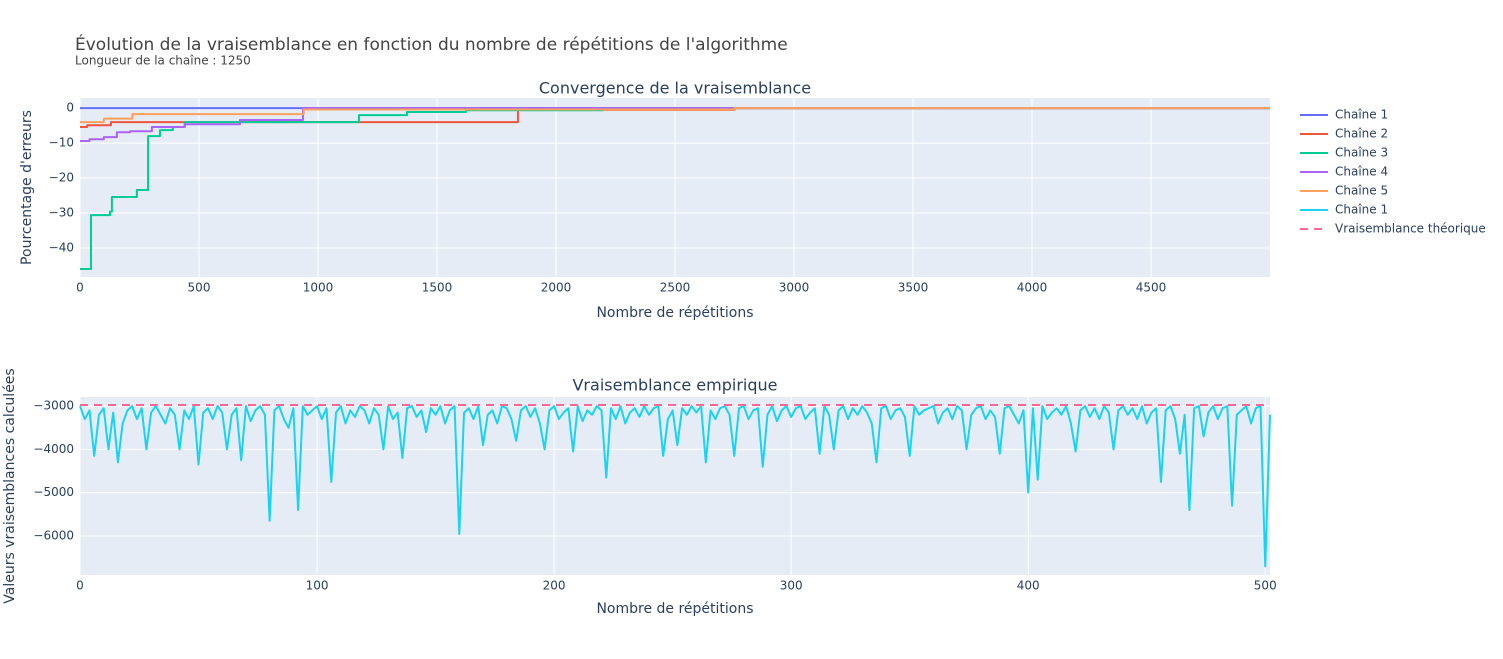 This screenshot has height=659, width=1503. What do you see at coordinates (317, 586) in the screenshot?
I see `x-tick-label: 100` at bounding box center [317, 586].